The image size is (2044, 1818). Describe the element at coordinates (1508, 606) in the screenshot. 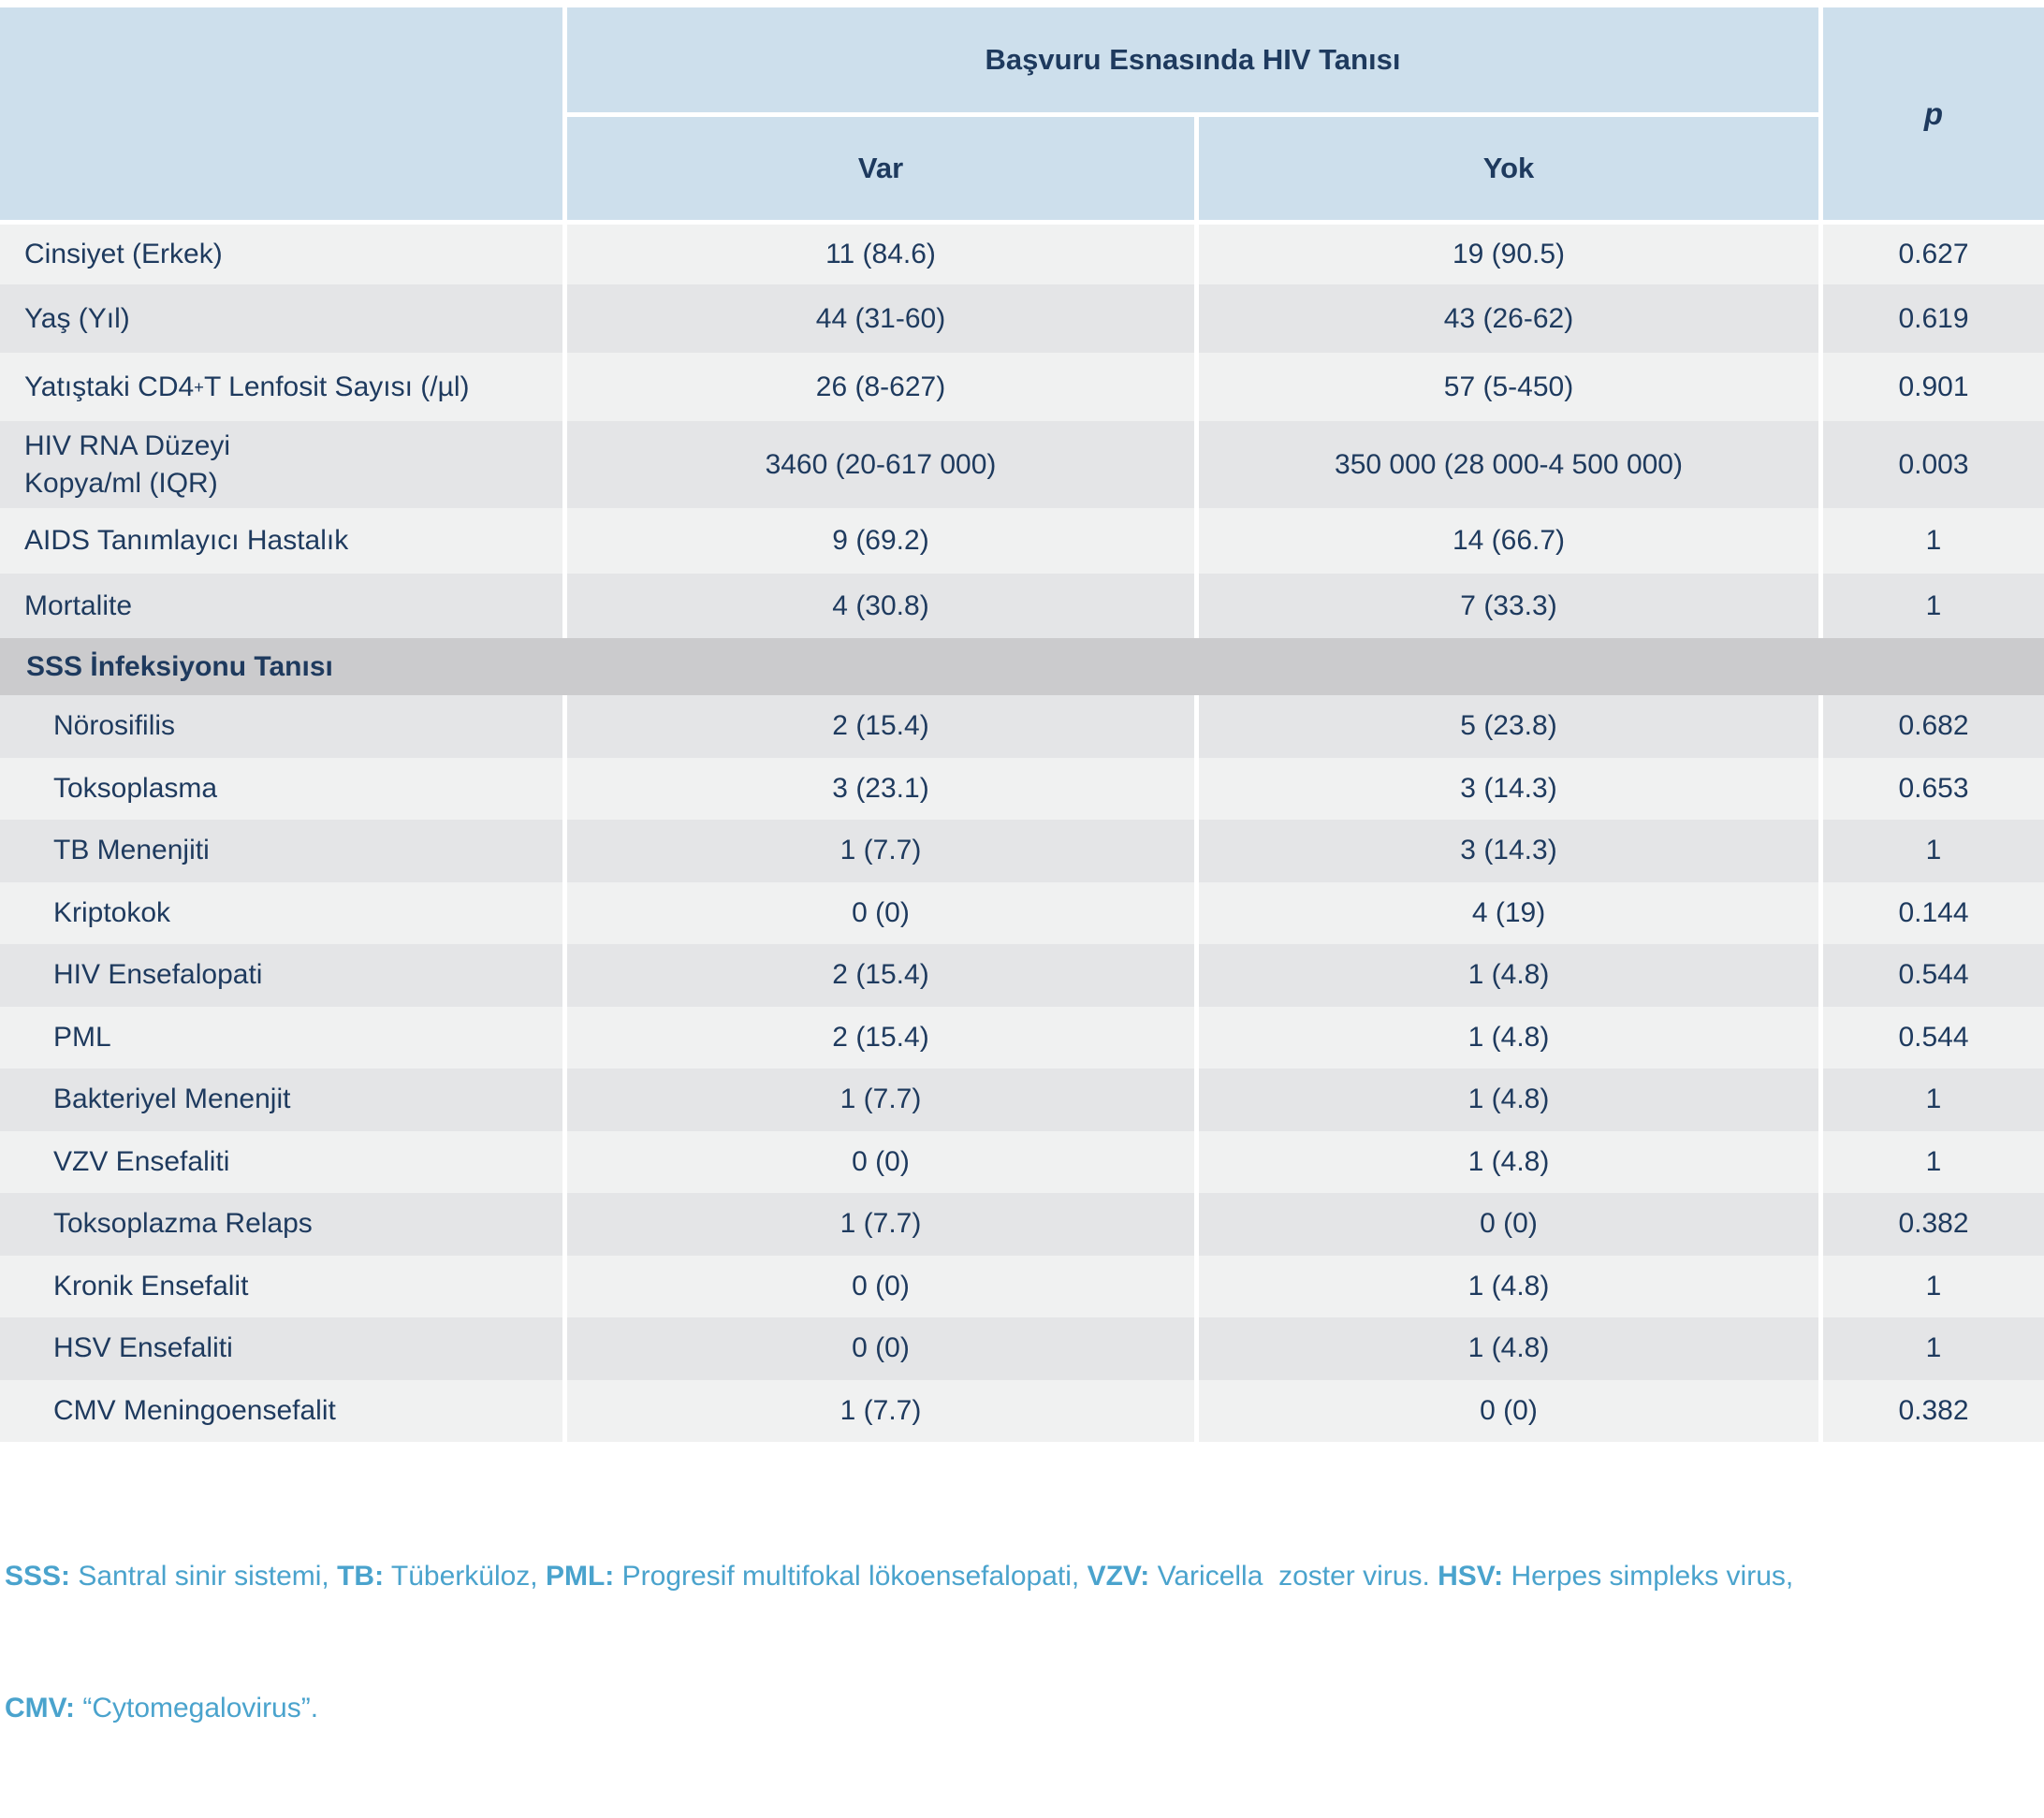

I see `value-yok: 7 (33.3)` at that location.